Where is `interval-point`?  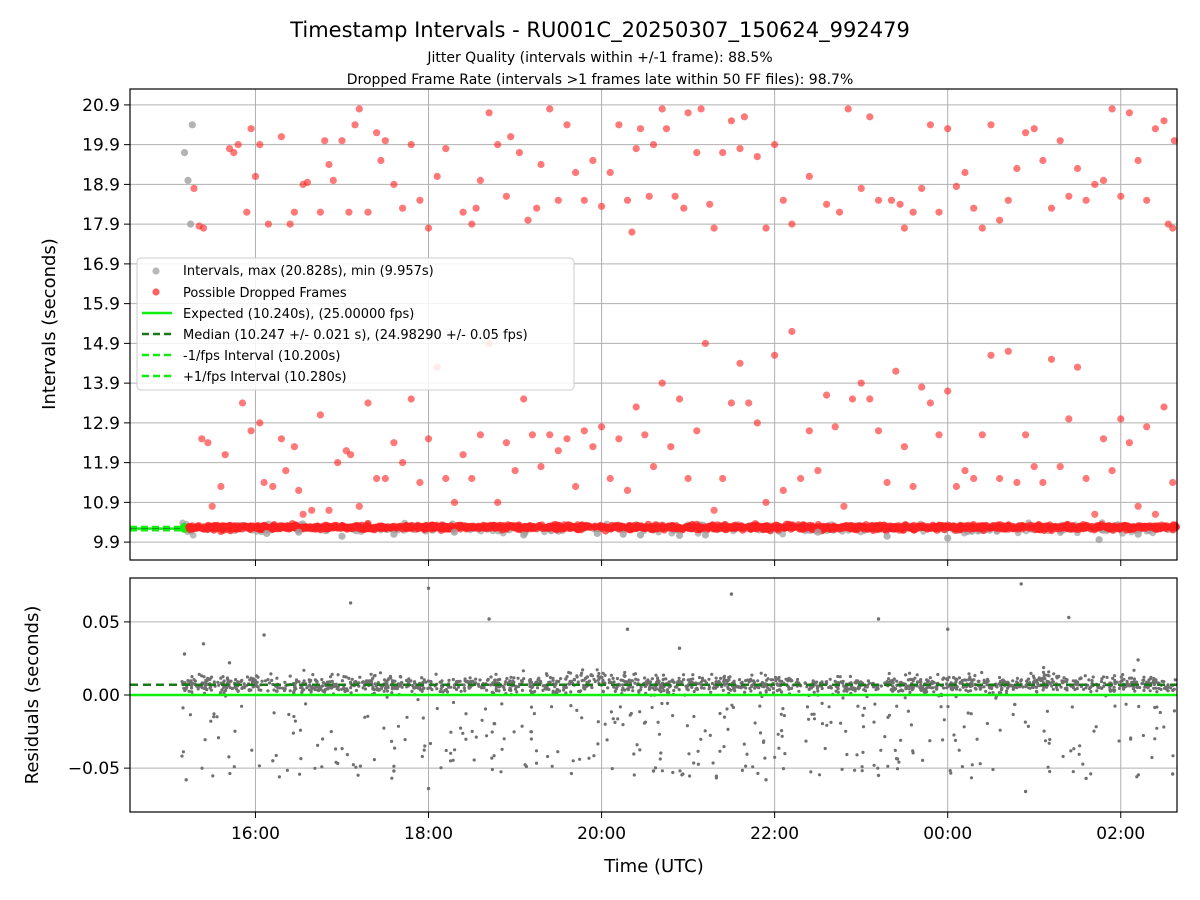 interval-point is located at coordinates (705, 535).